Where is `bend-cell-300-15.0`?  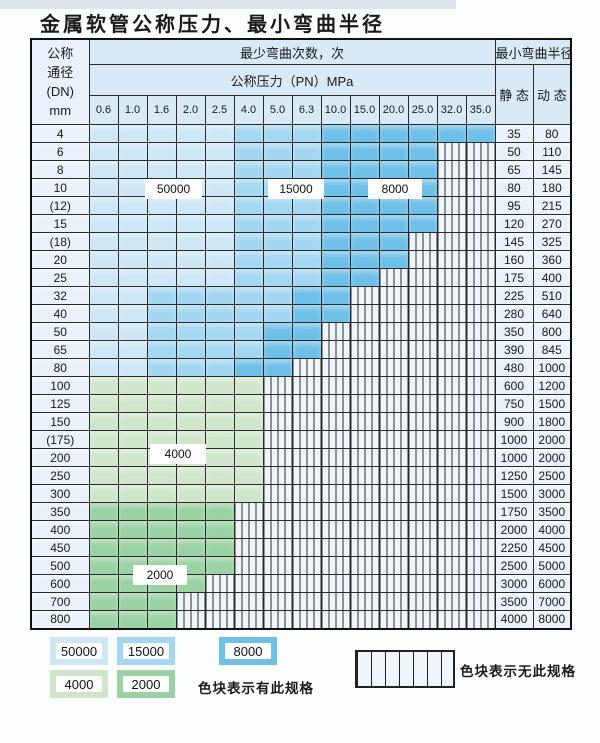
bend-cell-300-15.0 is located at coordinates (364, 493).